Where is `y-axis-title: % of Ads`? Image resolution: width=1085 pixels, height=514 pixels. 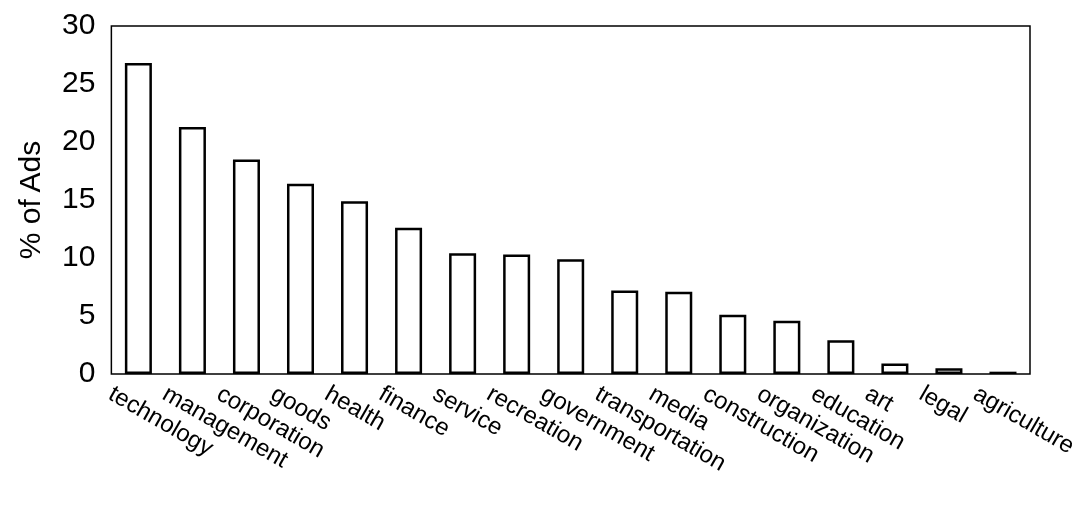
y-axis-title: % of Ads is located at coordinates (30, 200).